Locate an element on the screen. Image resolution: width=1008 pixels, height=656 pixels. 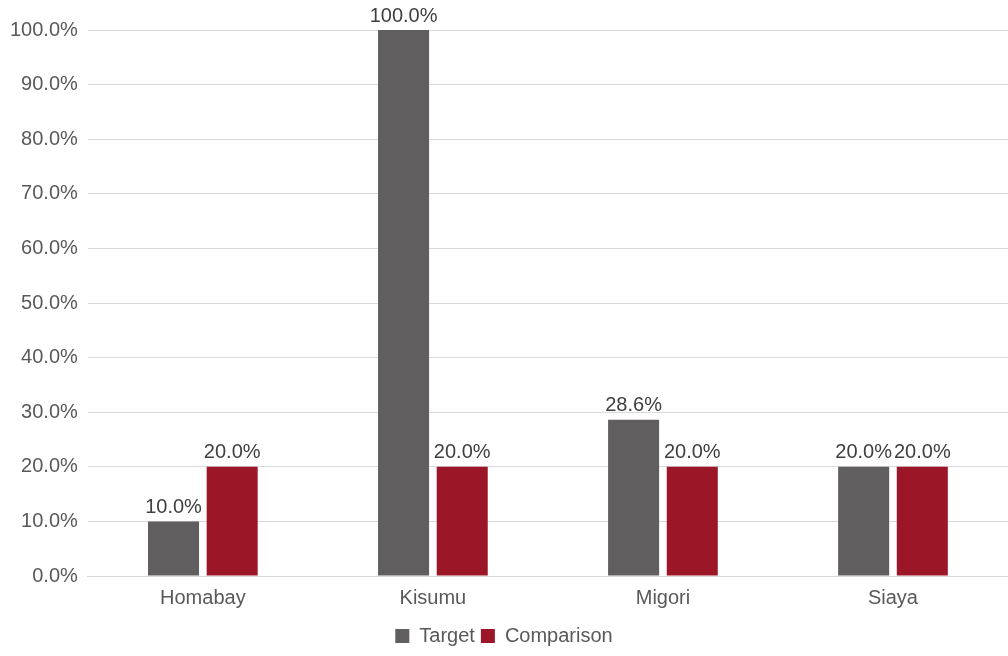
y-tick-label: 90.0% is located at coordinates (50, 83).